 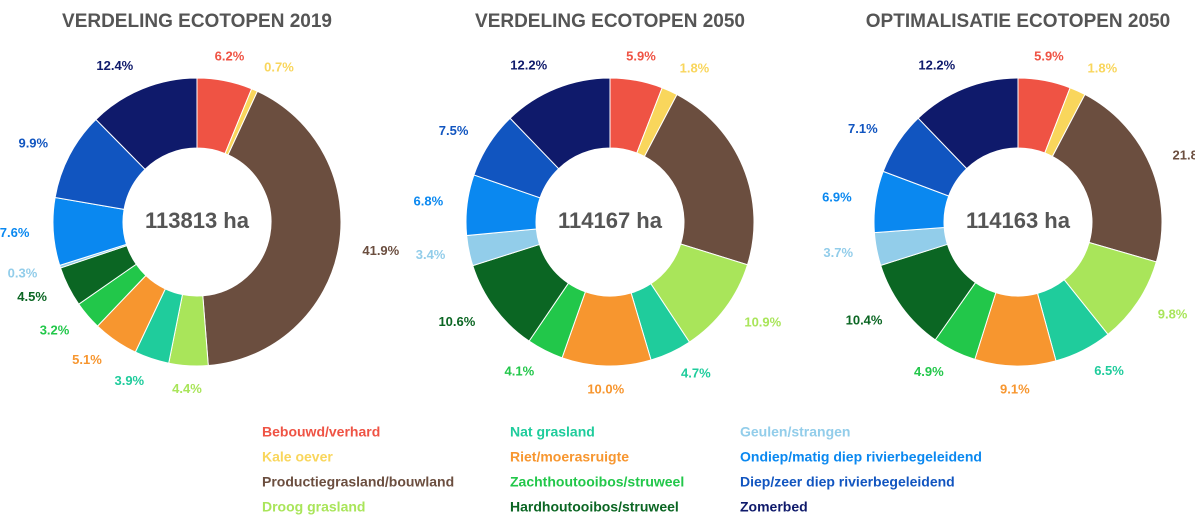 I want to click on legend-entry: Bebouwd/verhard, so click(x=321, y=432).